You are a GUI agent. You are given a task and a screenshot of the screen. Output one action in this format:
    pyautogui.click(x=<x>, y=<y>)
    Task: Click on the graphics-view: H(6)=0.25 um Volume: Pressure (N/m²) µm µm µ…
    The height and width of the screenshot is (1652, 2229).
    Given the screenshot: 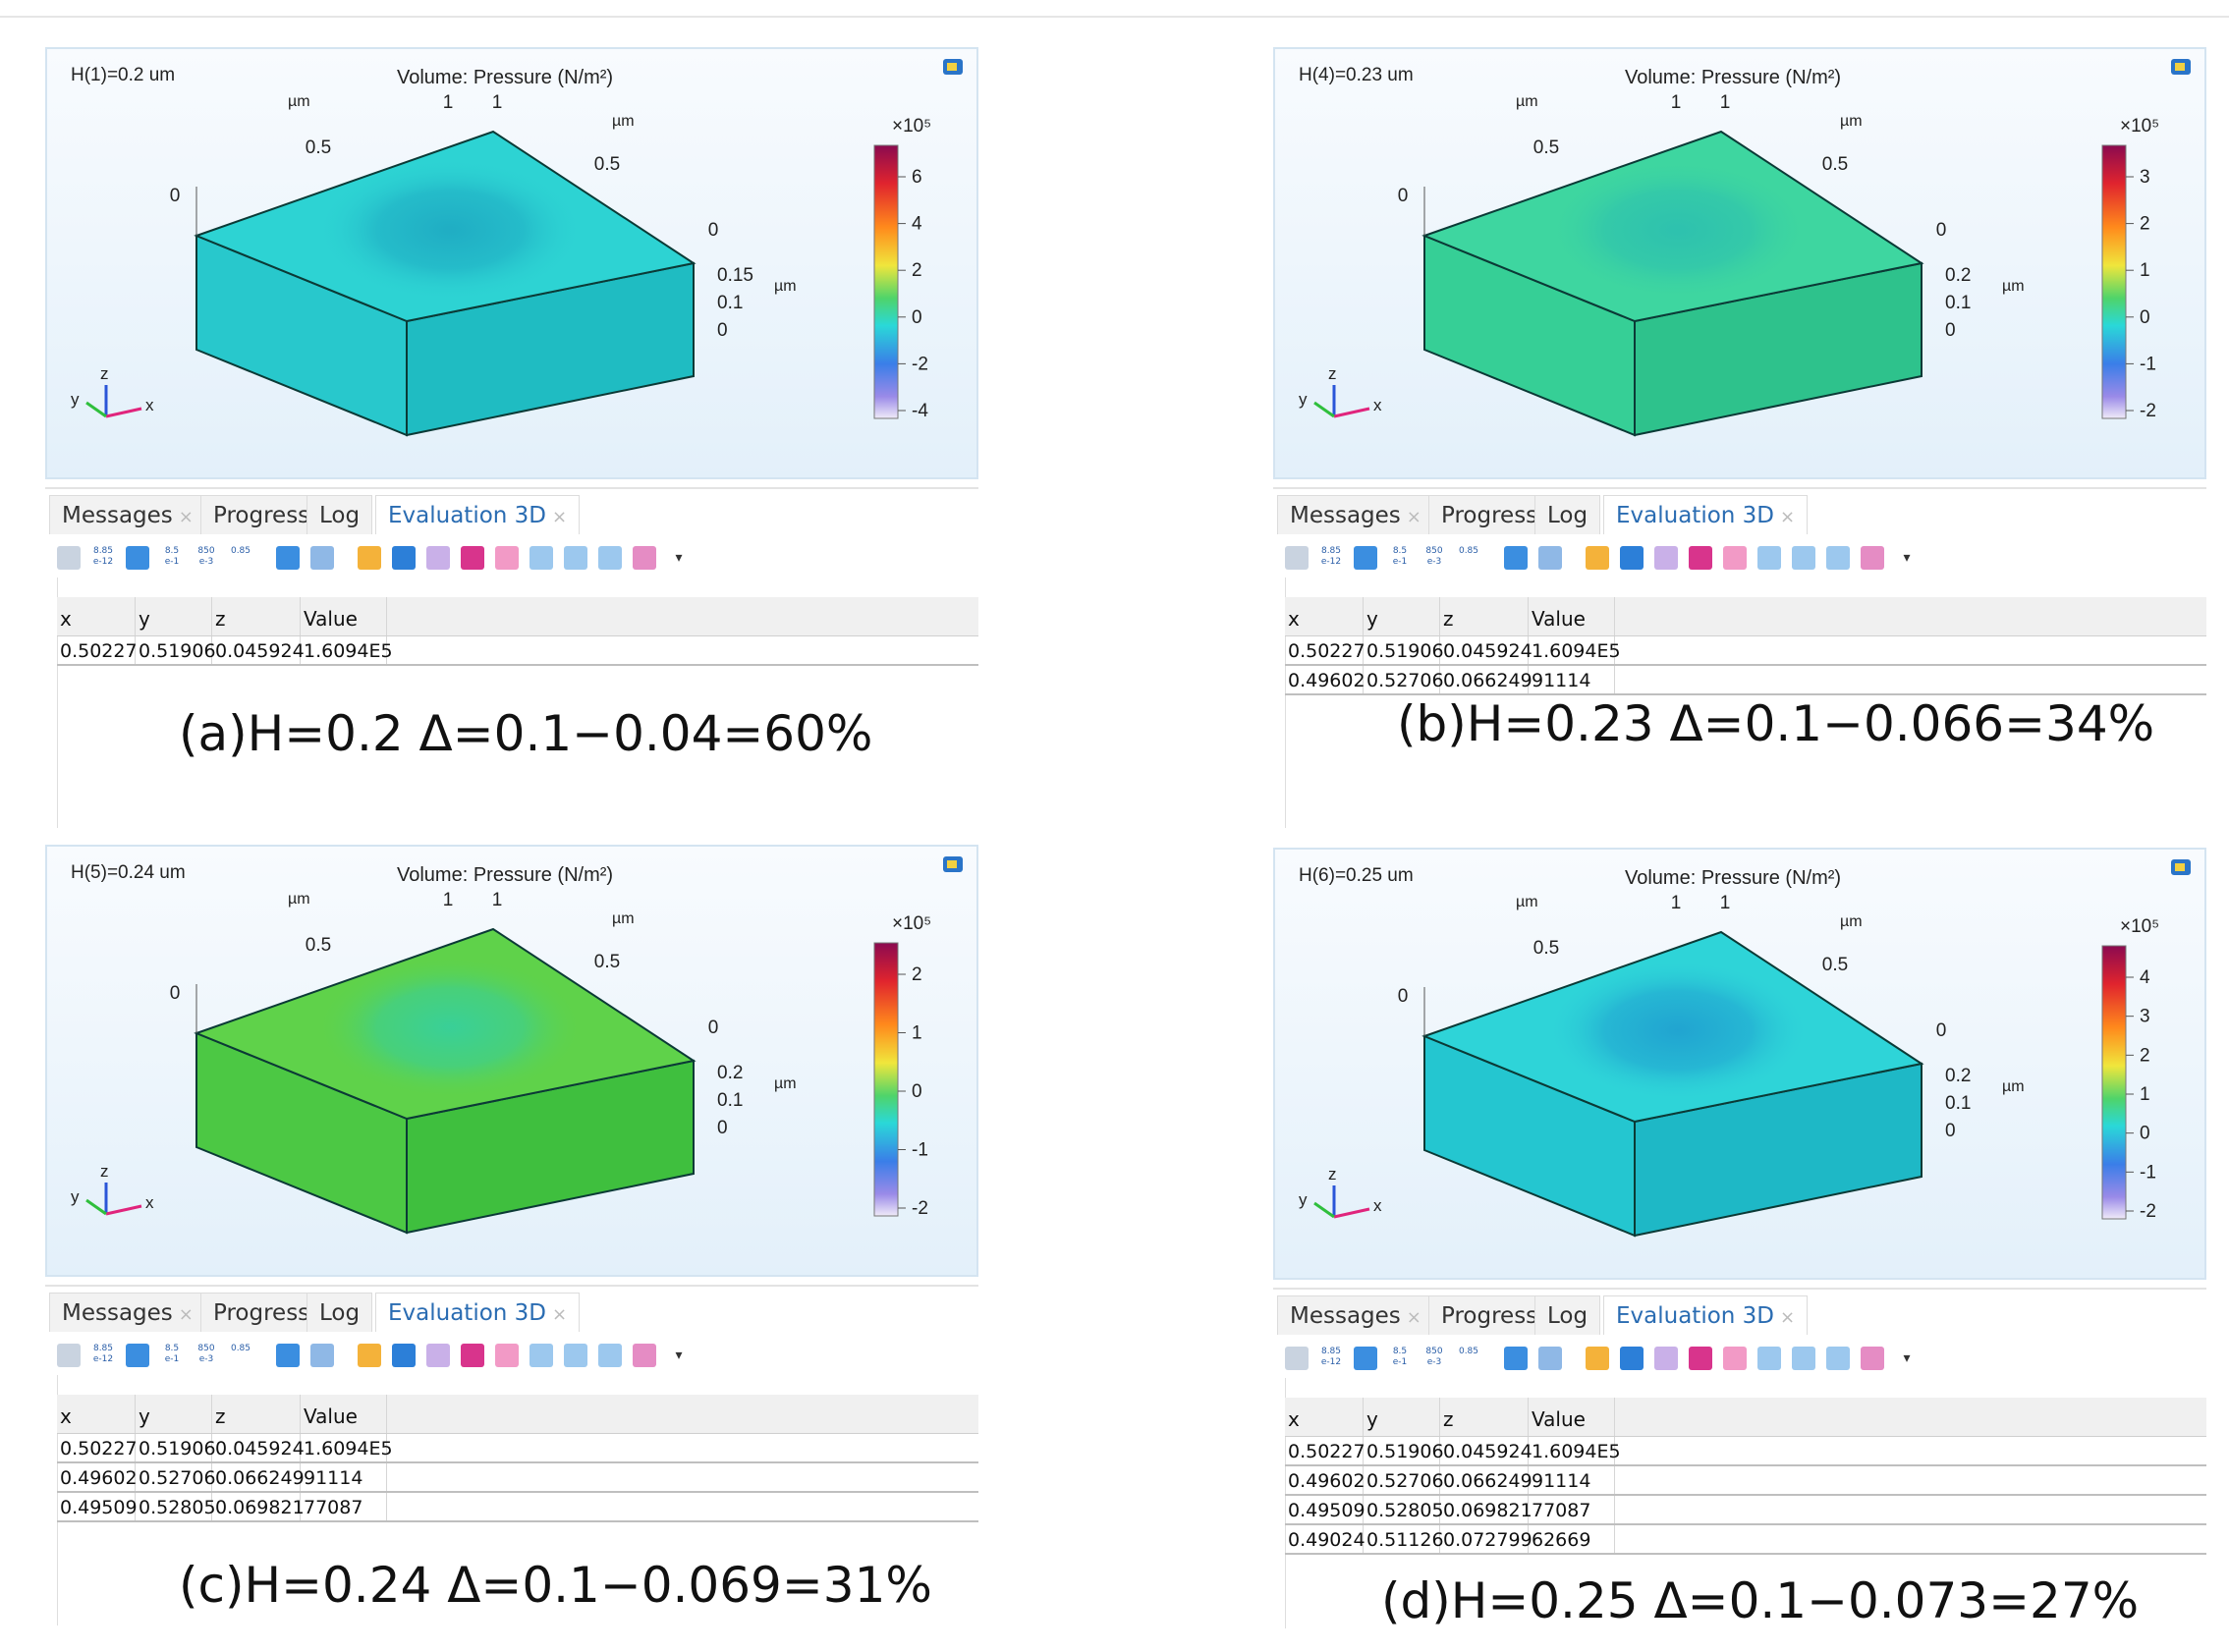 What is the action you would take?
    pyautogui.click(x=1740, y=1064)
    